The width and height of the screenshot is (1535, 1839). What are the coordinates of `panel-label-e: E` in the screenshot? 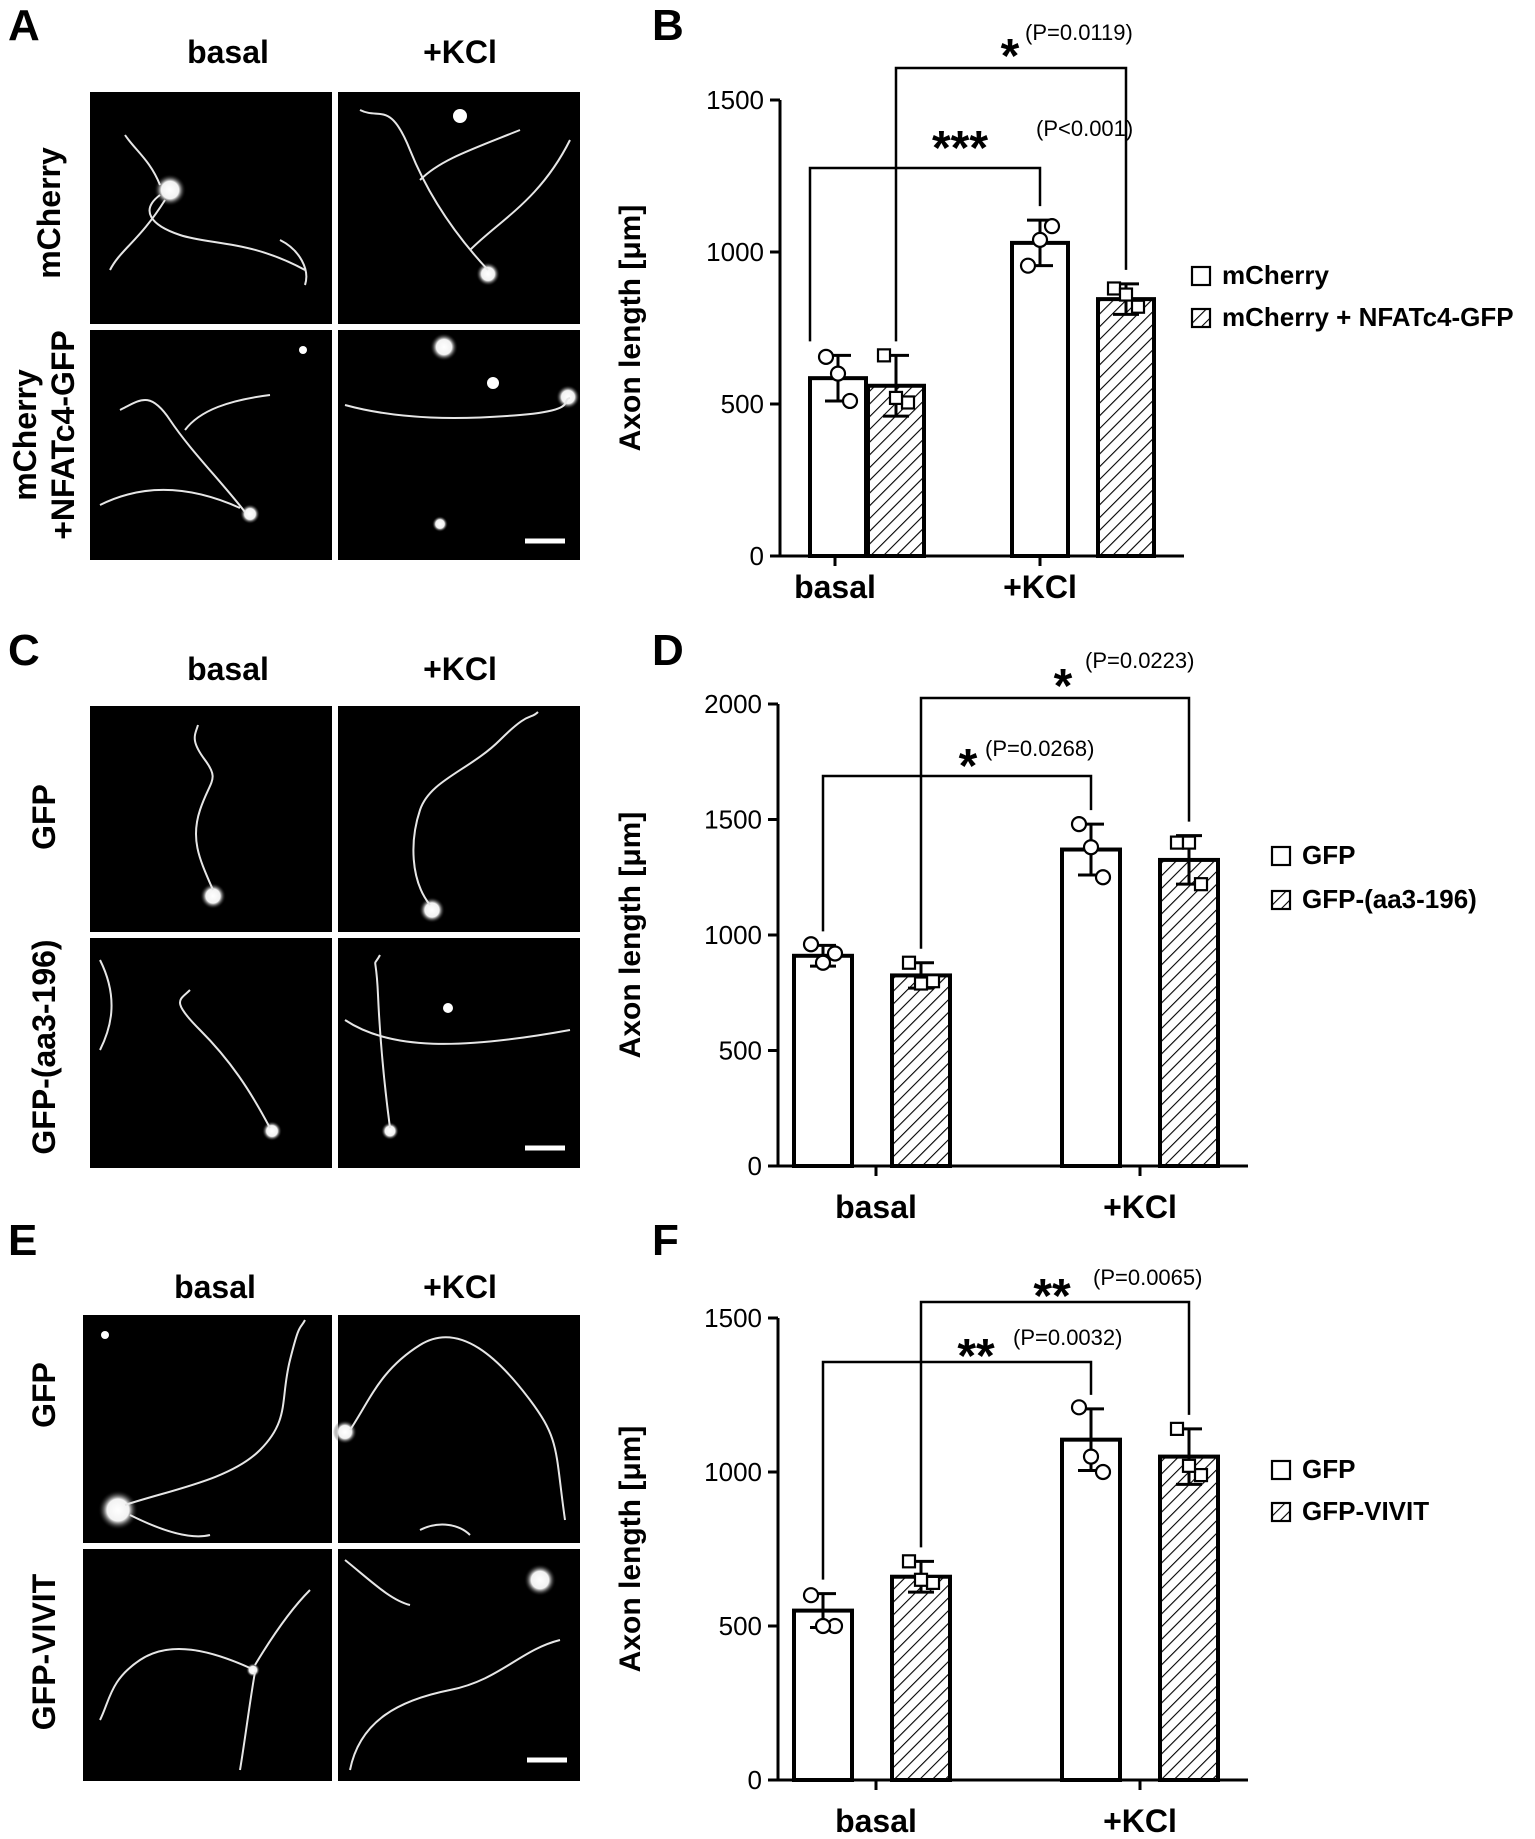 It's located at (22, 1240).